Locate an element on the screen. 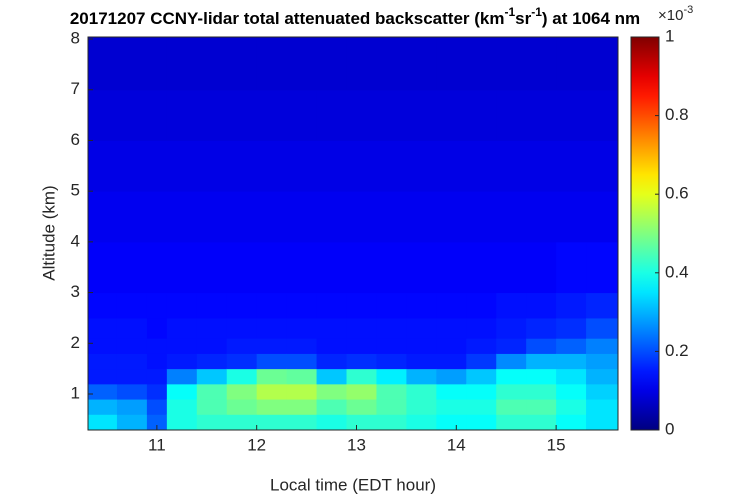 The height and width of the screenshot is (497, 750). y-tick-label: 4 is located at coordinates (75, 240).